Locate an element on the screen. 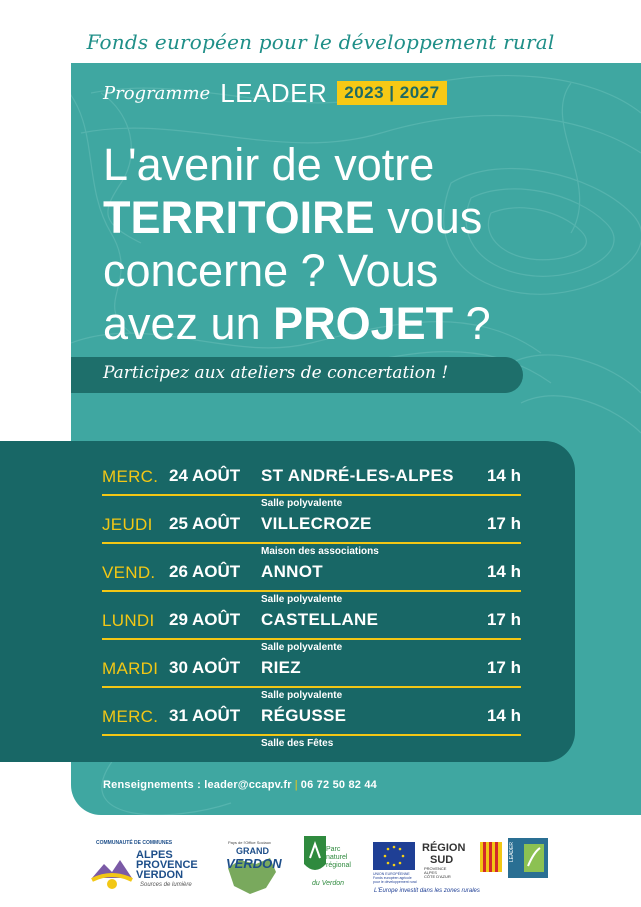 The width and height of the screenshot is (641, 907). row-date: 24 AOÛT is located at coordinates (205, 475).